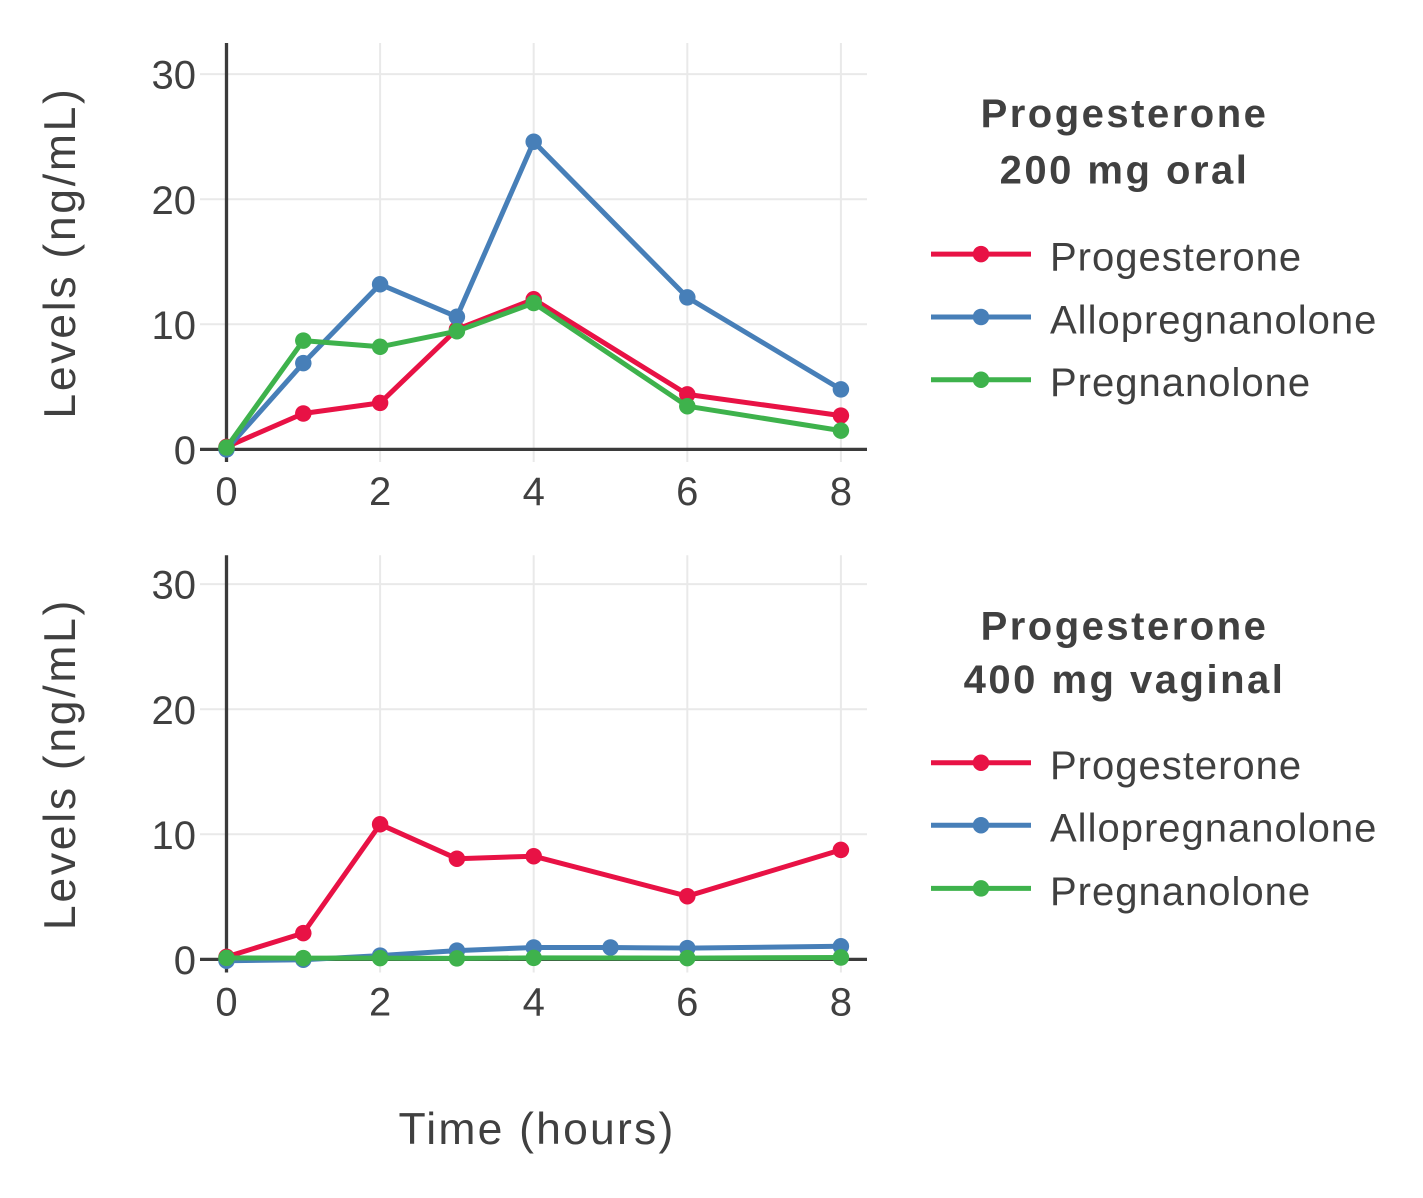  What do you see at coordinates (1125, 680) in the screenshot?
I see `svg-text: 400 mg vaginal` at bounding box center [1125, 680].